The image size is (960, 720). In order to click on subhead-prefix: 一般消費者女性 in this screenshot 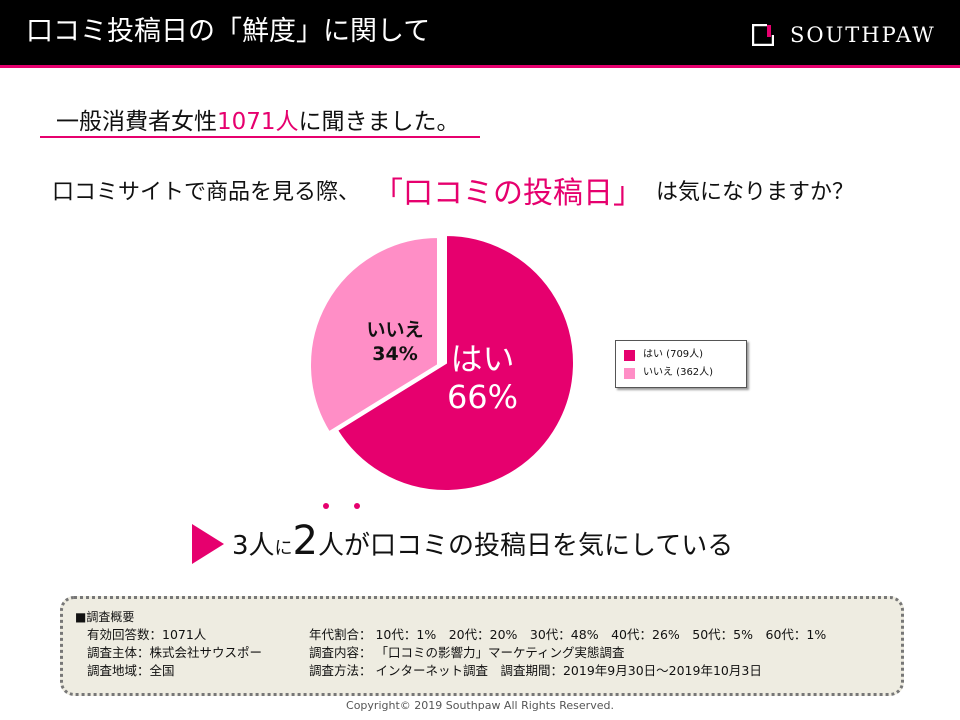, I will do `click(136, 122)`.